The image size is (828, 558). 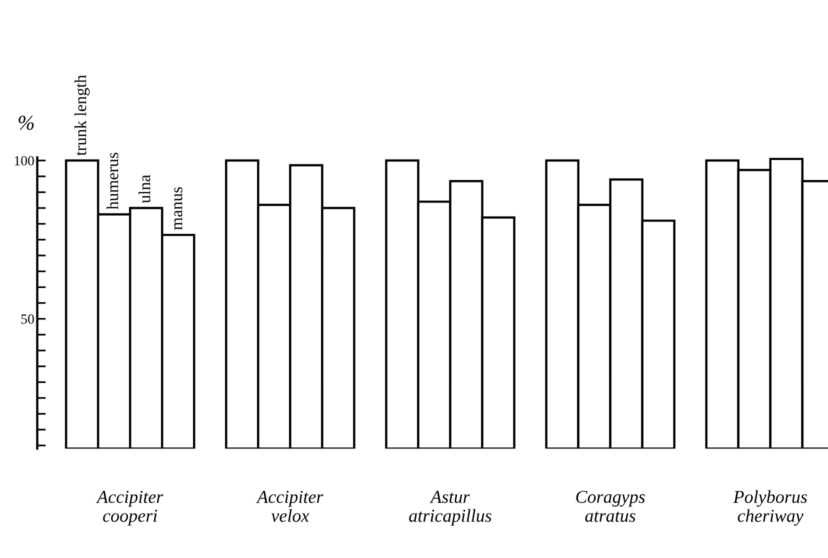 What do you see at coordinates (27, 319) in the screenshot?
I see `y-tick-label: 50` at bounding box center [27, 319].